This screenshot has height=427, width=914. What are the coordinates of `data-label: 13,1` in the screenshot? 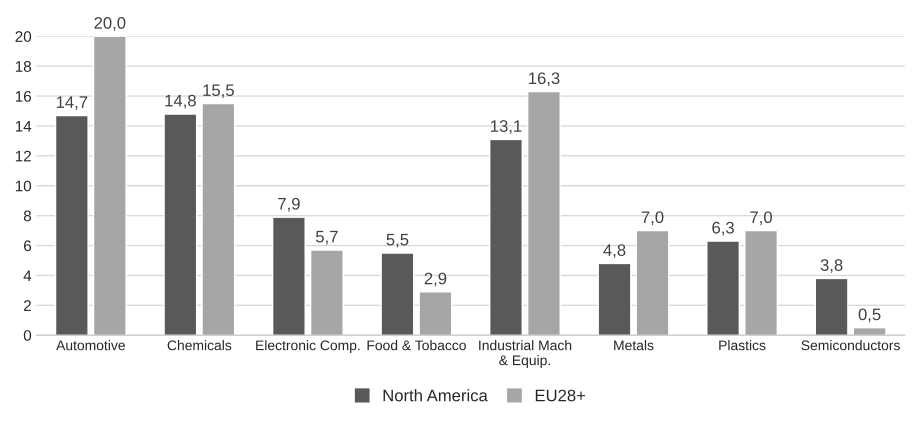 It's located at (506, 127).